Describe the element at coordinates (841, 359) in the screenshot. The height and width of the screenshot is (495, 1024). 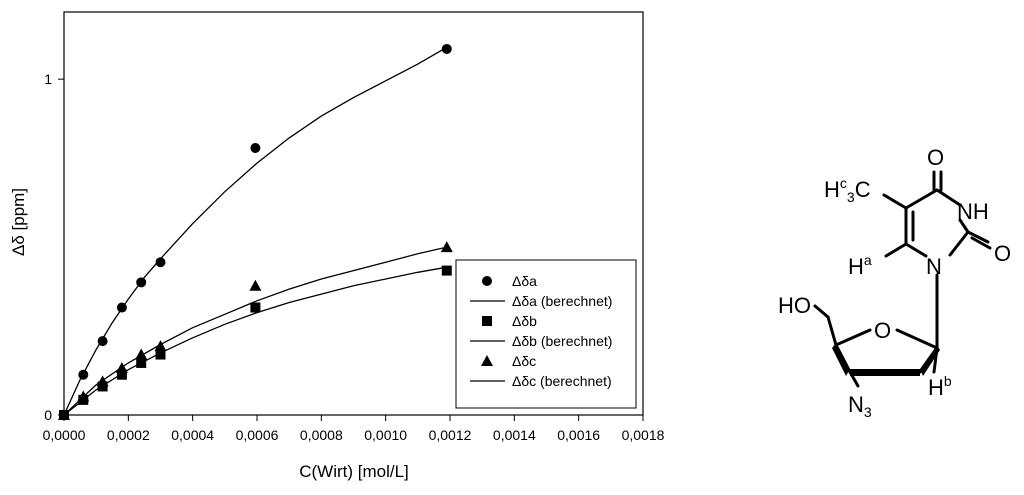
I see `wedge-bond-left` at that location.